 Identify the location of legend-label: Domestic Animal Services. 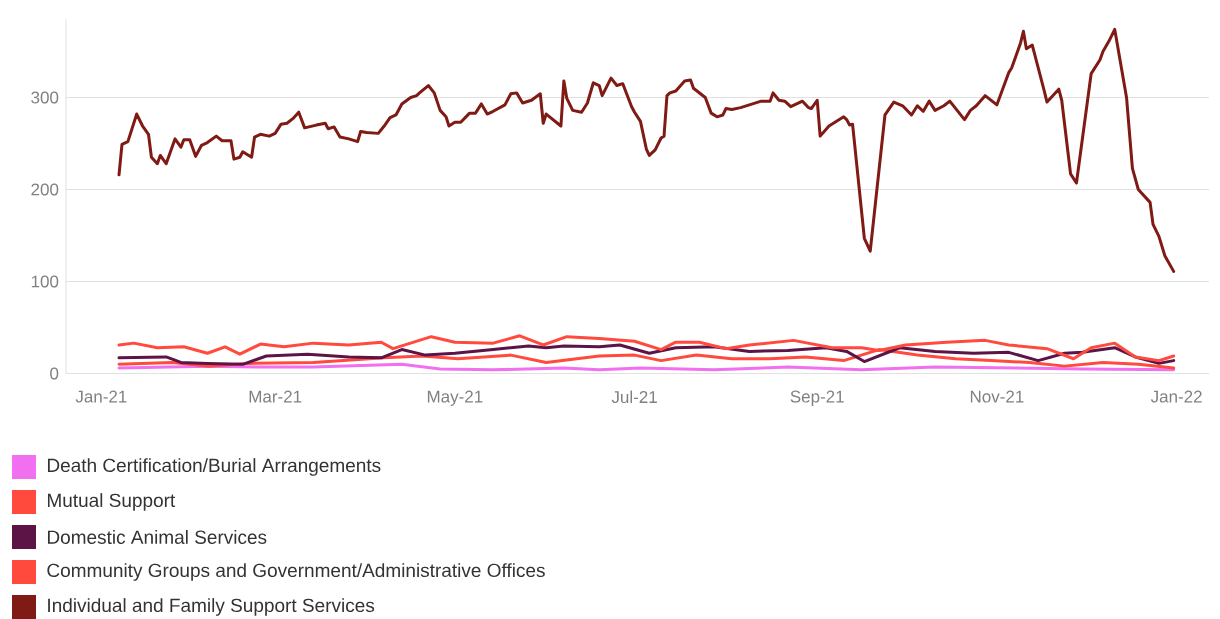
(157, 537).